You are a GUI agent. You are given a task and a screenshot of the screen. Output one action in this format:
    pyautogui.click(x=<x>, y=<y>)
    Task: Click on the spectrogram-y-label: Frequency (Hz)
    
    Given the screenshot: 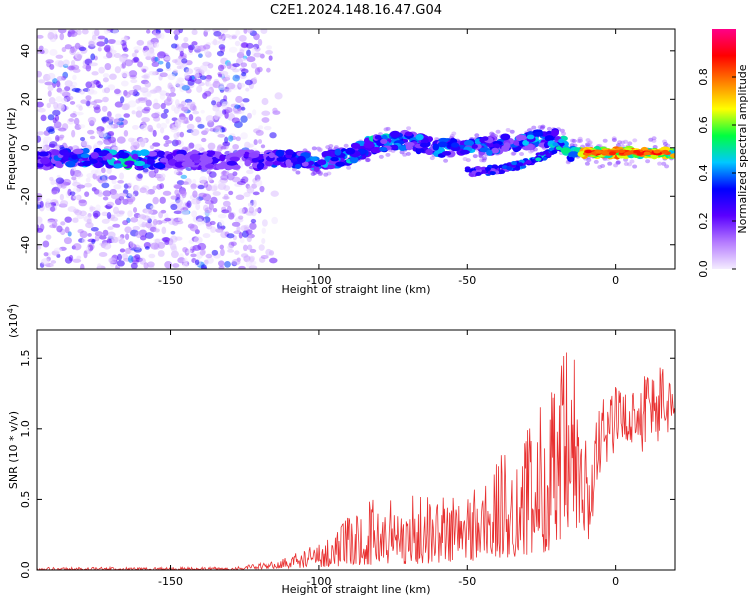 What is the action you would take?
    pyautogui.click(x=11, y=149)
    